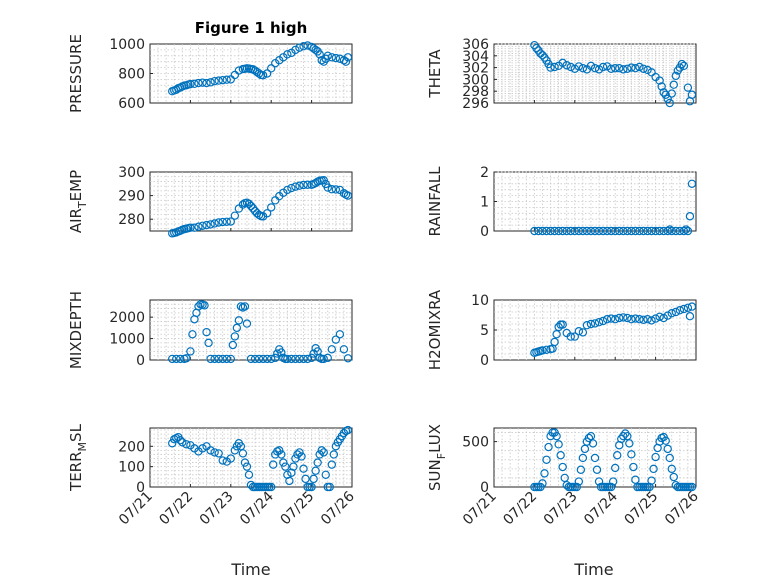 Image resolution: width=778 pixels, height=583 pixels. What do you see at coordinates (250, 569) in the screenshot?
I see `x-axis-label-left: Time` at bounding box center [250, 569].